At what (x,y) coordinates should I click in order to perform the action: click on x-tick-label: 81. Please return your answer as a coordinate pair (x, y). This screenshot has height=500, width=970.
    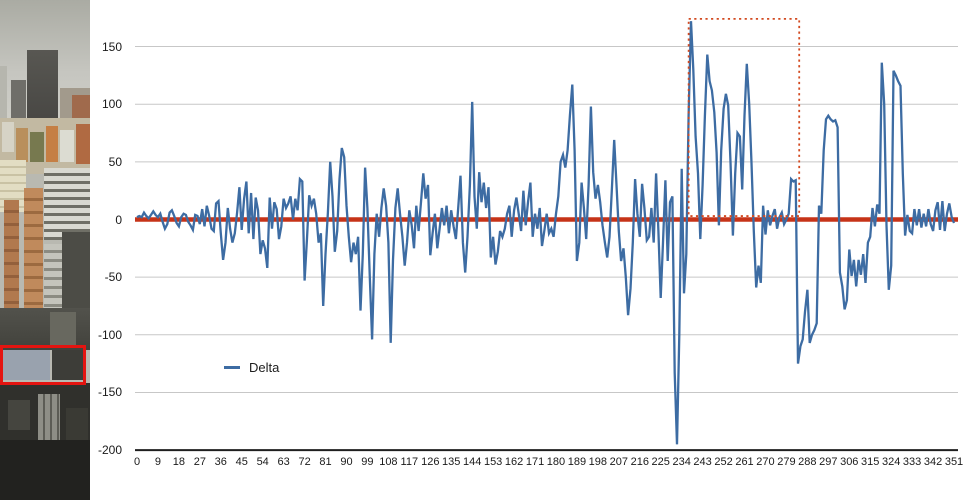
    Looking at the image, I should click on (325, 462).